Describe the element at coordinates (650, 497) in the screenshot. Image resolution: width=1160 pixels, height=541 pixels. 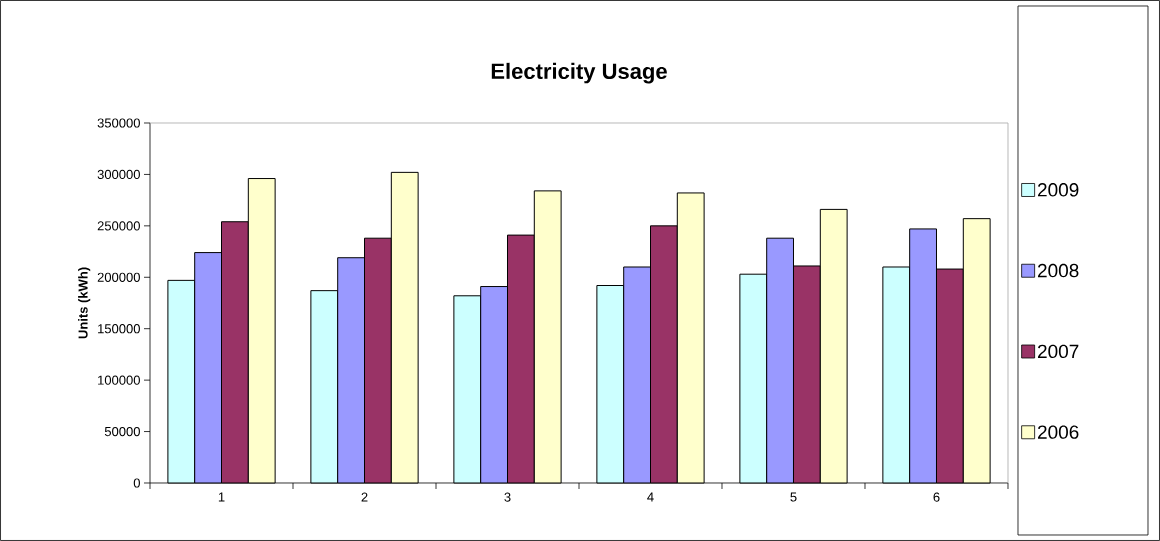
I see `x-tick-label: 4` at that location.